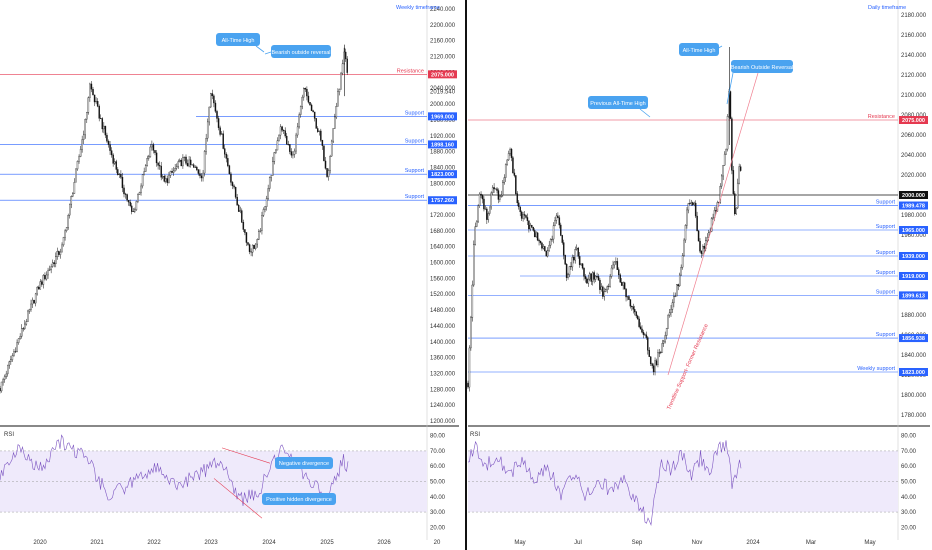  I want to click on weekly-rsi-title: RSI, so click(9, 435).